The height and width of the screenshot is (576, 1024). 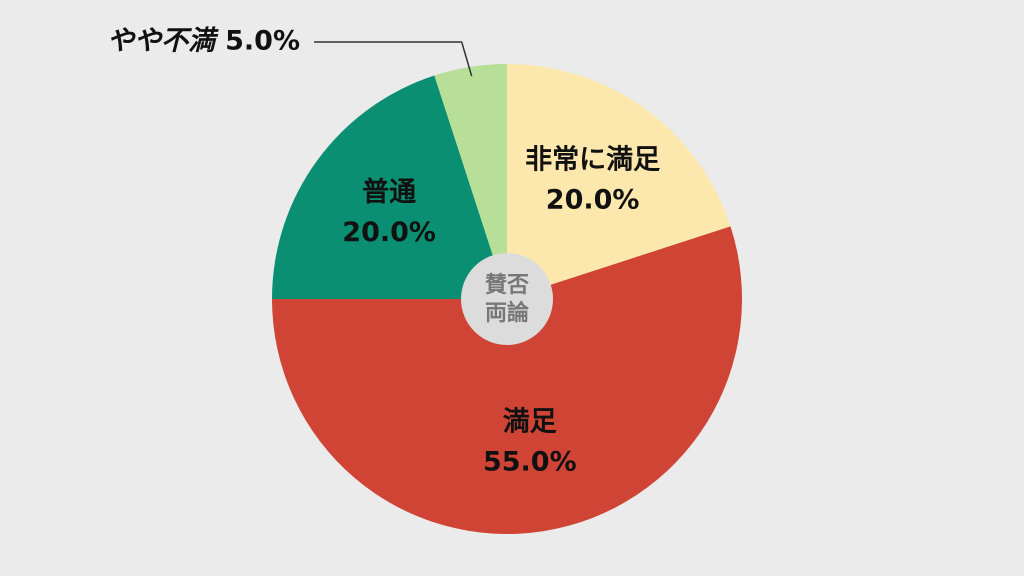 What do you see at coordinates (592, 160) in the screenshot?
I see `slice-label: 非常に満足` at bounding box center [592, 160].